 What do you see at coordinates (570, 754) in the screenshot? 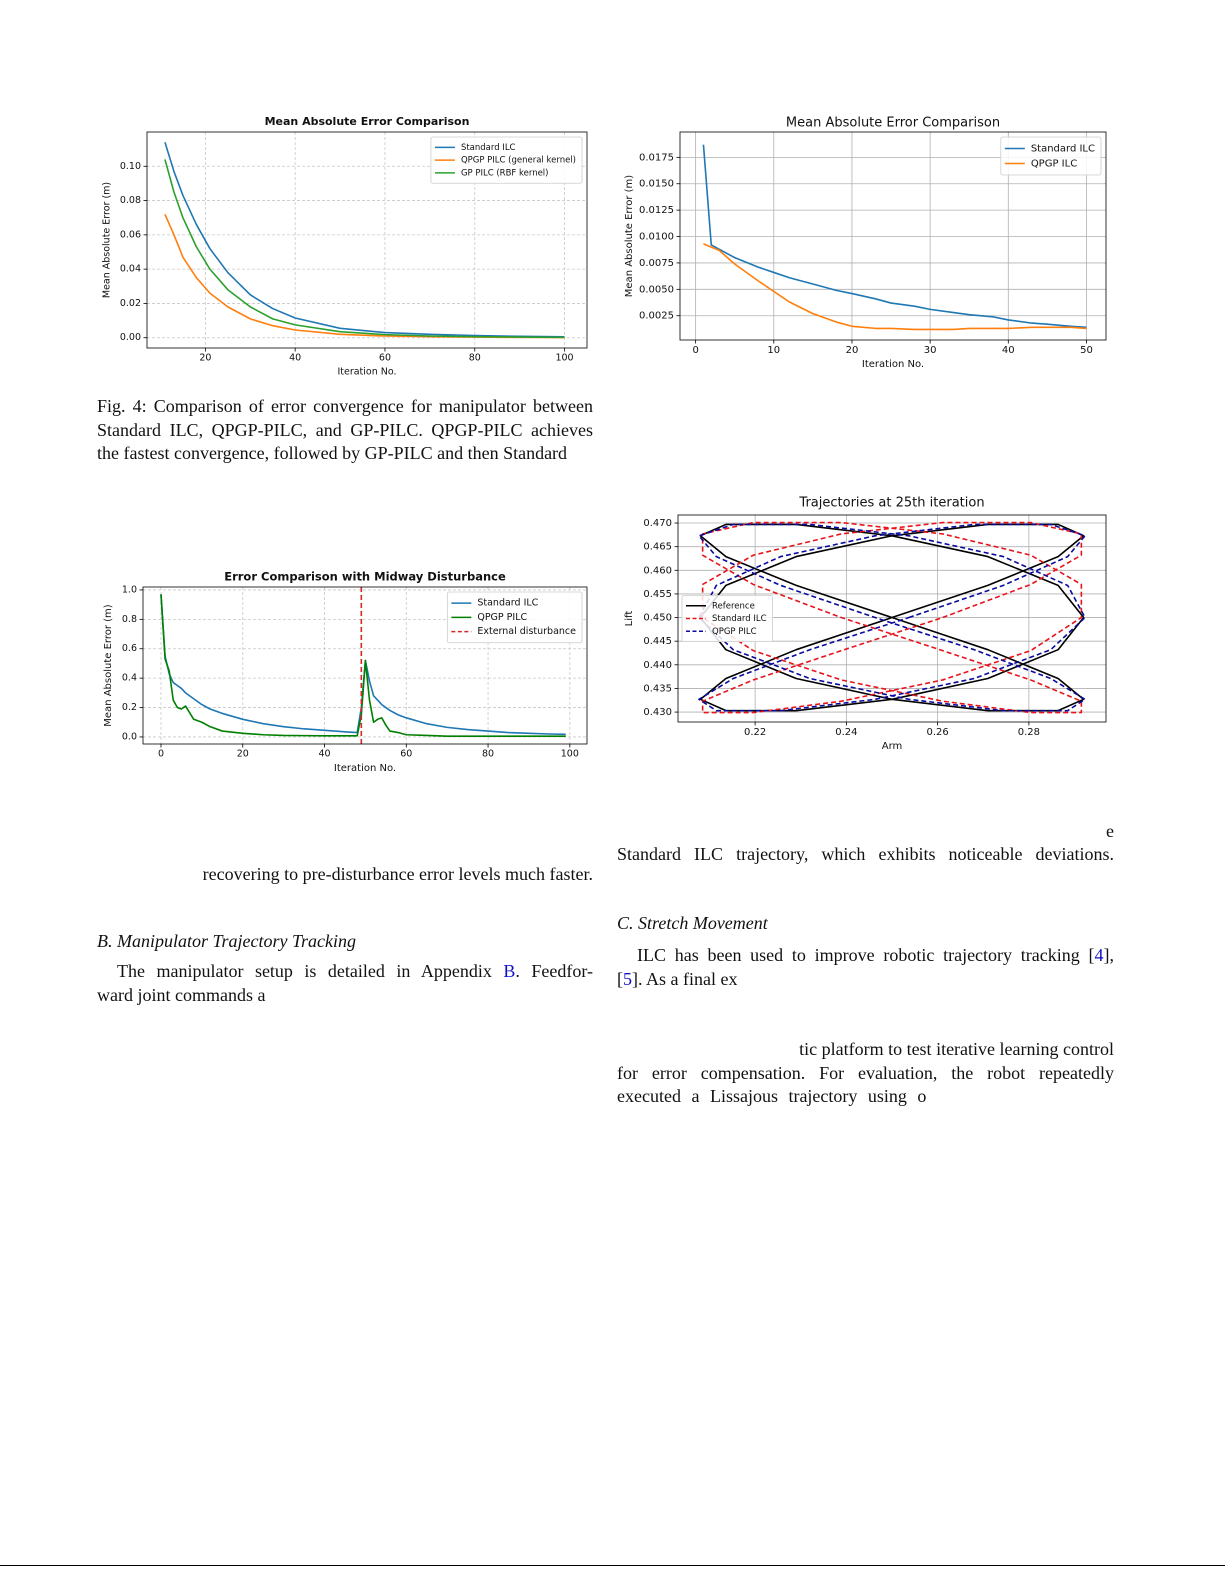
I see `x-tick-label: 100` at bounding box center [570, 754].